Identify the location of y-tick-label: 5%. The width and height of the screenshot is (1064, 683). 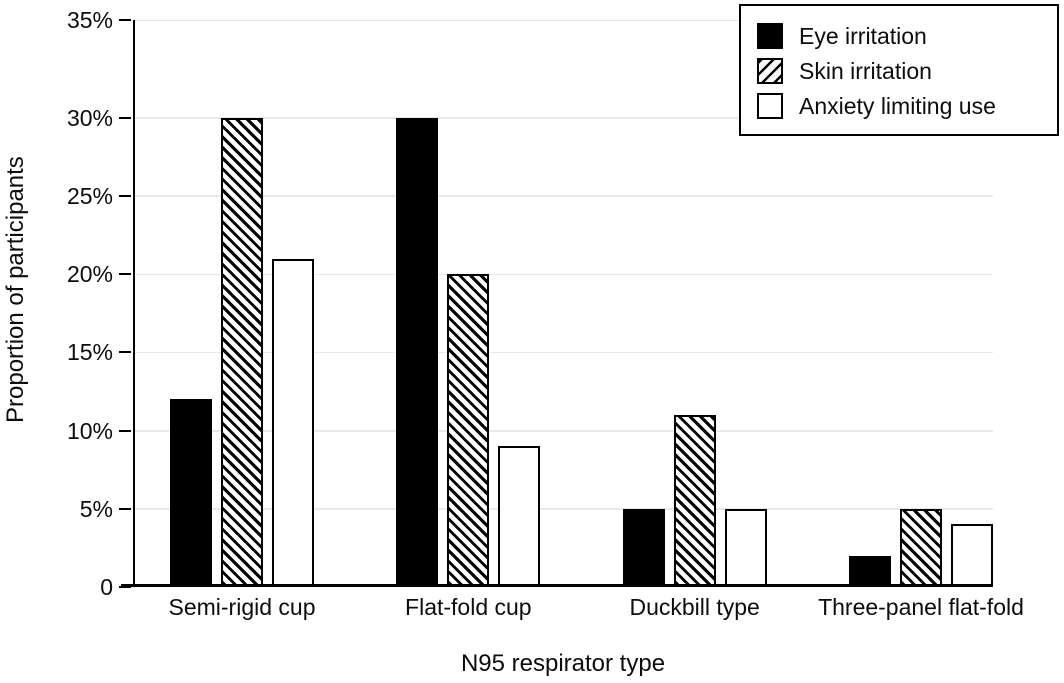
(96, 508).